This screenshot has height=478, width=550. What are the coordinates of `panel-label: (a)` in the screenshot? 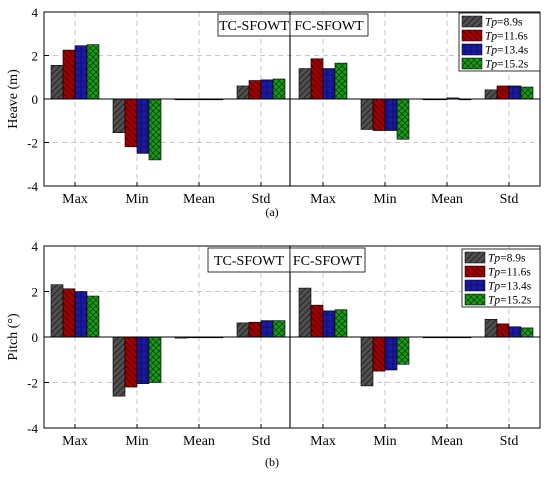 It's located at (271, 212).